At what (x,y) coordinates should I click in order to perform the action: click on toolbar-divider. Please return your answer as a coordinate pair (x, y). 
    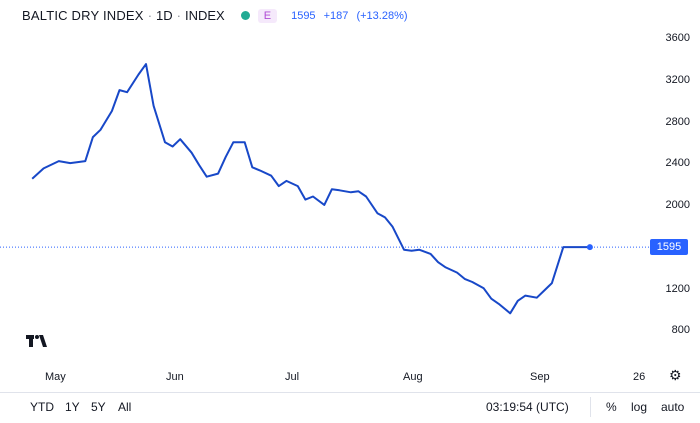
    Looking at the image, I should click on (590, 407).